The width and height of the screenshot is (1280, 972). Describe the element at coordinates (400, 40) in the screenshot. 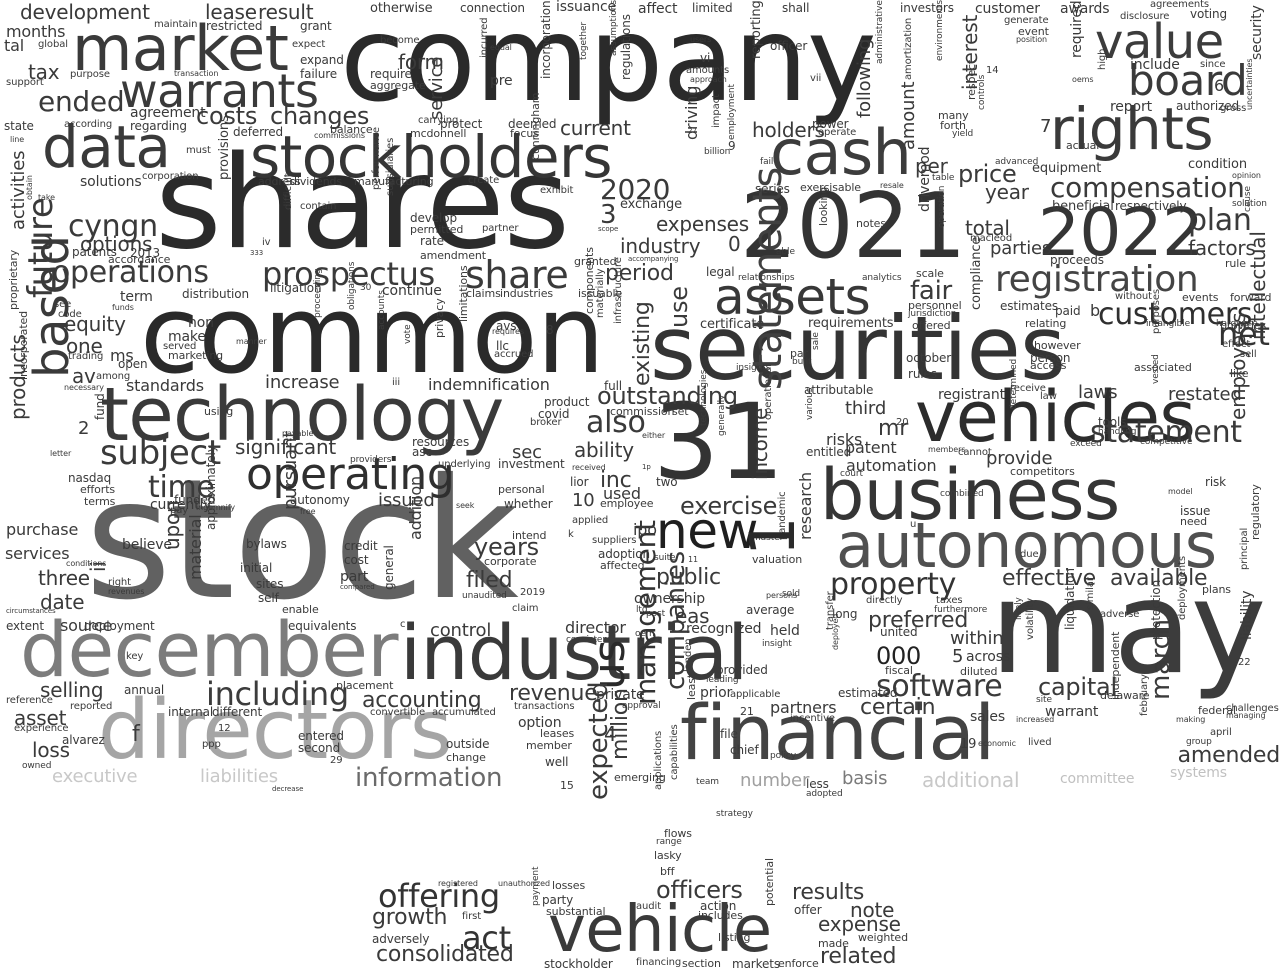

I see `cloud-word: become` at that location.